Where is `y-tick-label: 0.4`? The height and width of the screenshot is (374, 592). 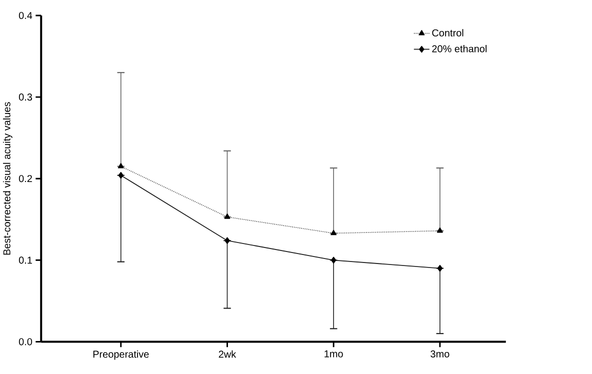 y-tick-label: 0.4 is located at coordinates (25, 16).